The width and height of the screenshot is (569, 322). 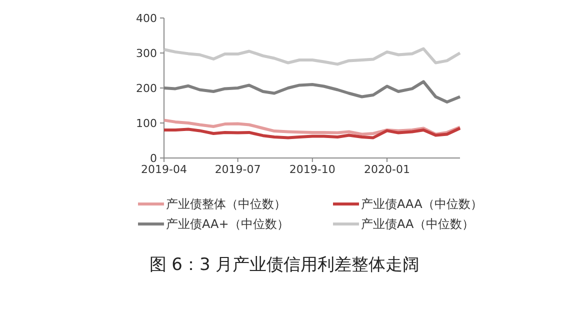 What do you see at coordinates (164, 169) in the screenshot?
I see `x-tick-label: 2019-04` at bounding box center [164, 169].